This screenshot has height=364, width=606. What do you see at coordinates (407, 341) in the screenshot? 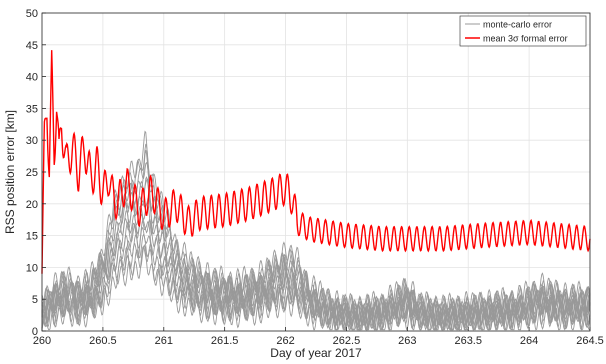
I see `x-tick-label: 263` at bounding box center [407, 341].